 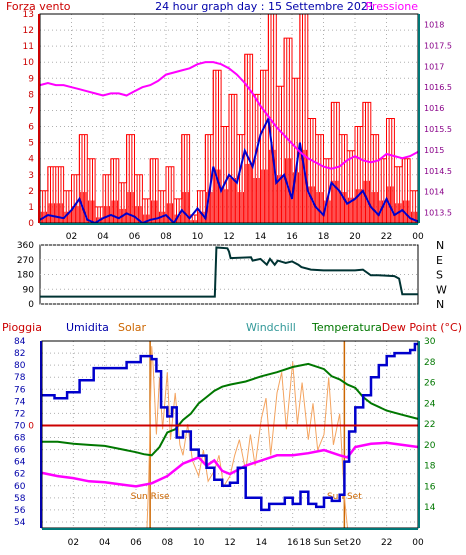 I want to click on x-tick-label-bottom: 16, so click(x=293, y=543).